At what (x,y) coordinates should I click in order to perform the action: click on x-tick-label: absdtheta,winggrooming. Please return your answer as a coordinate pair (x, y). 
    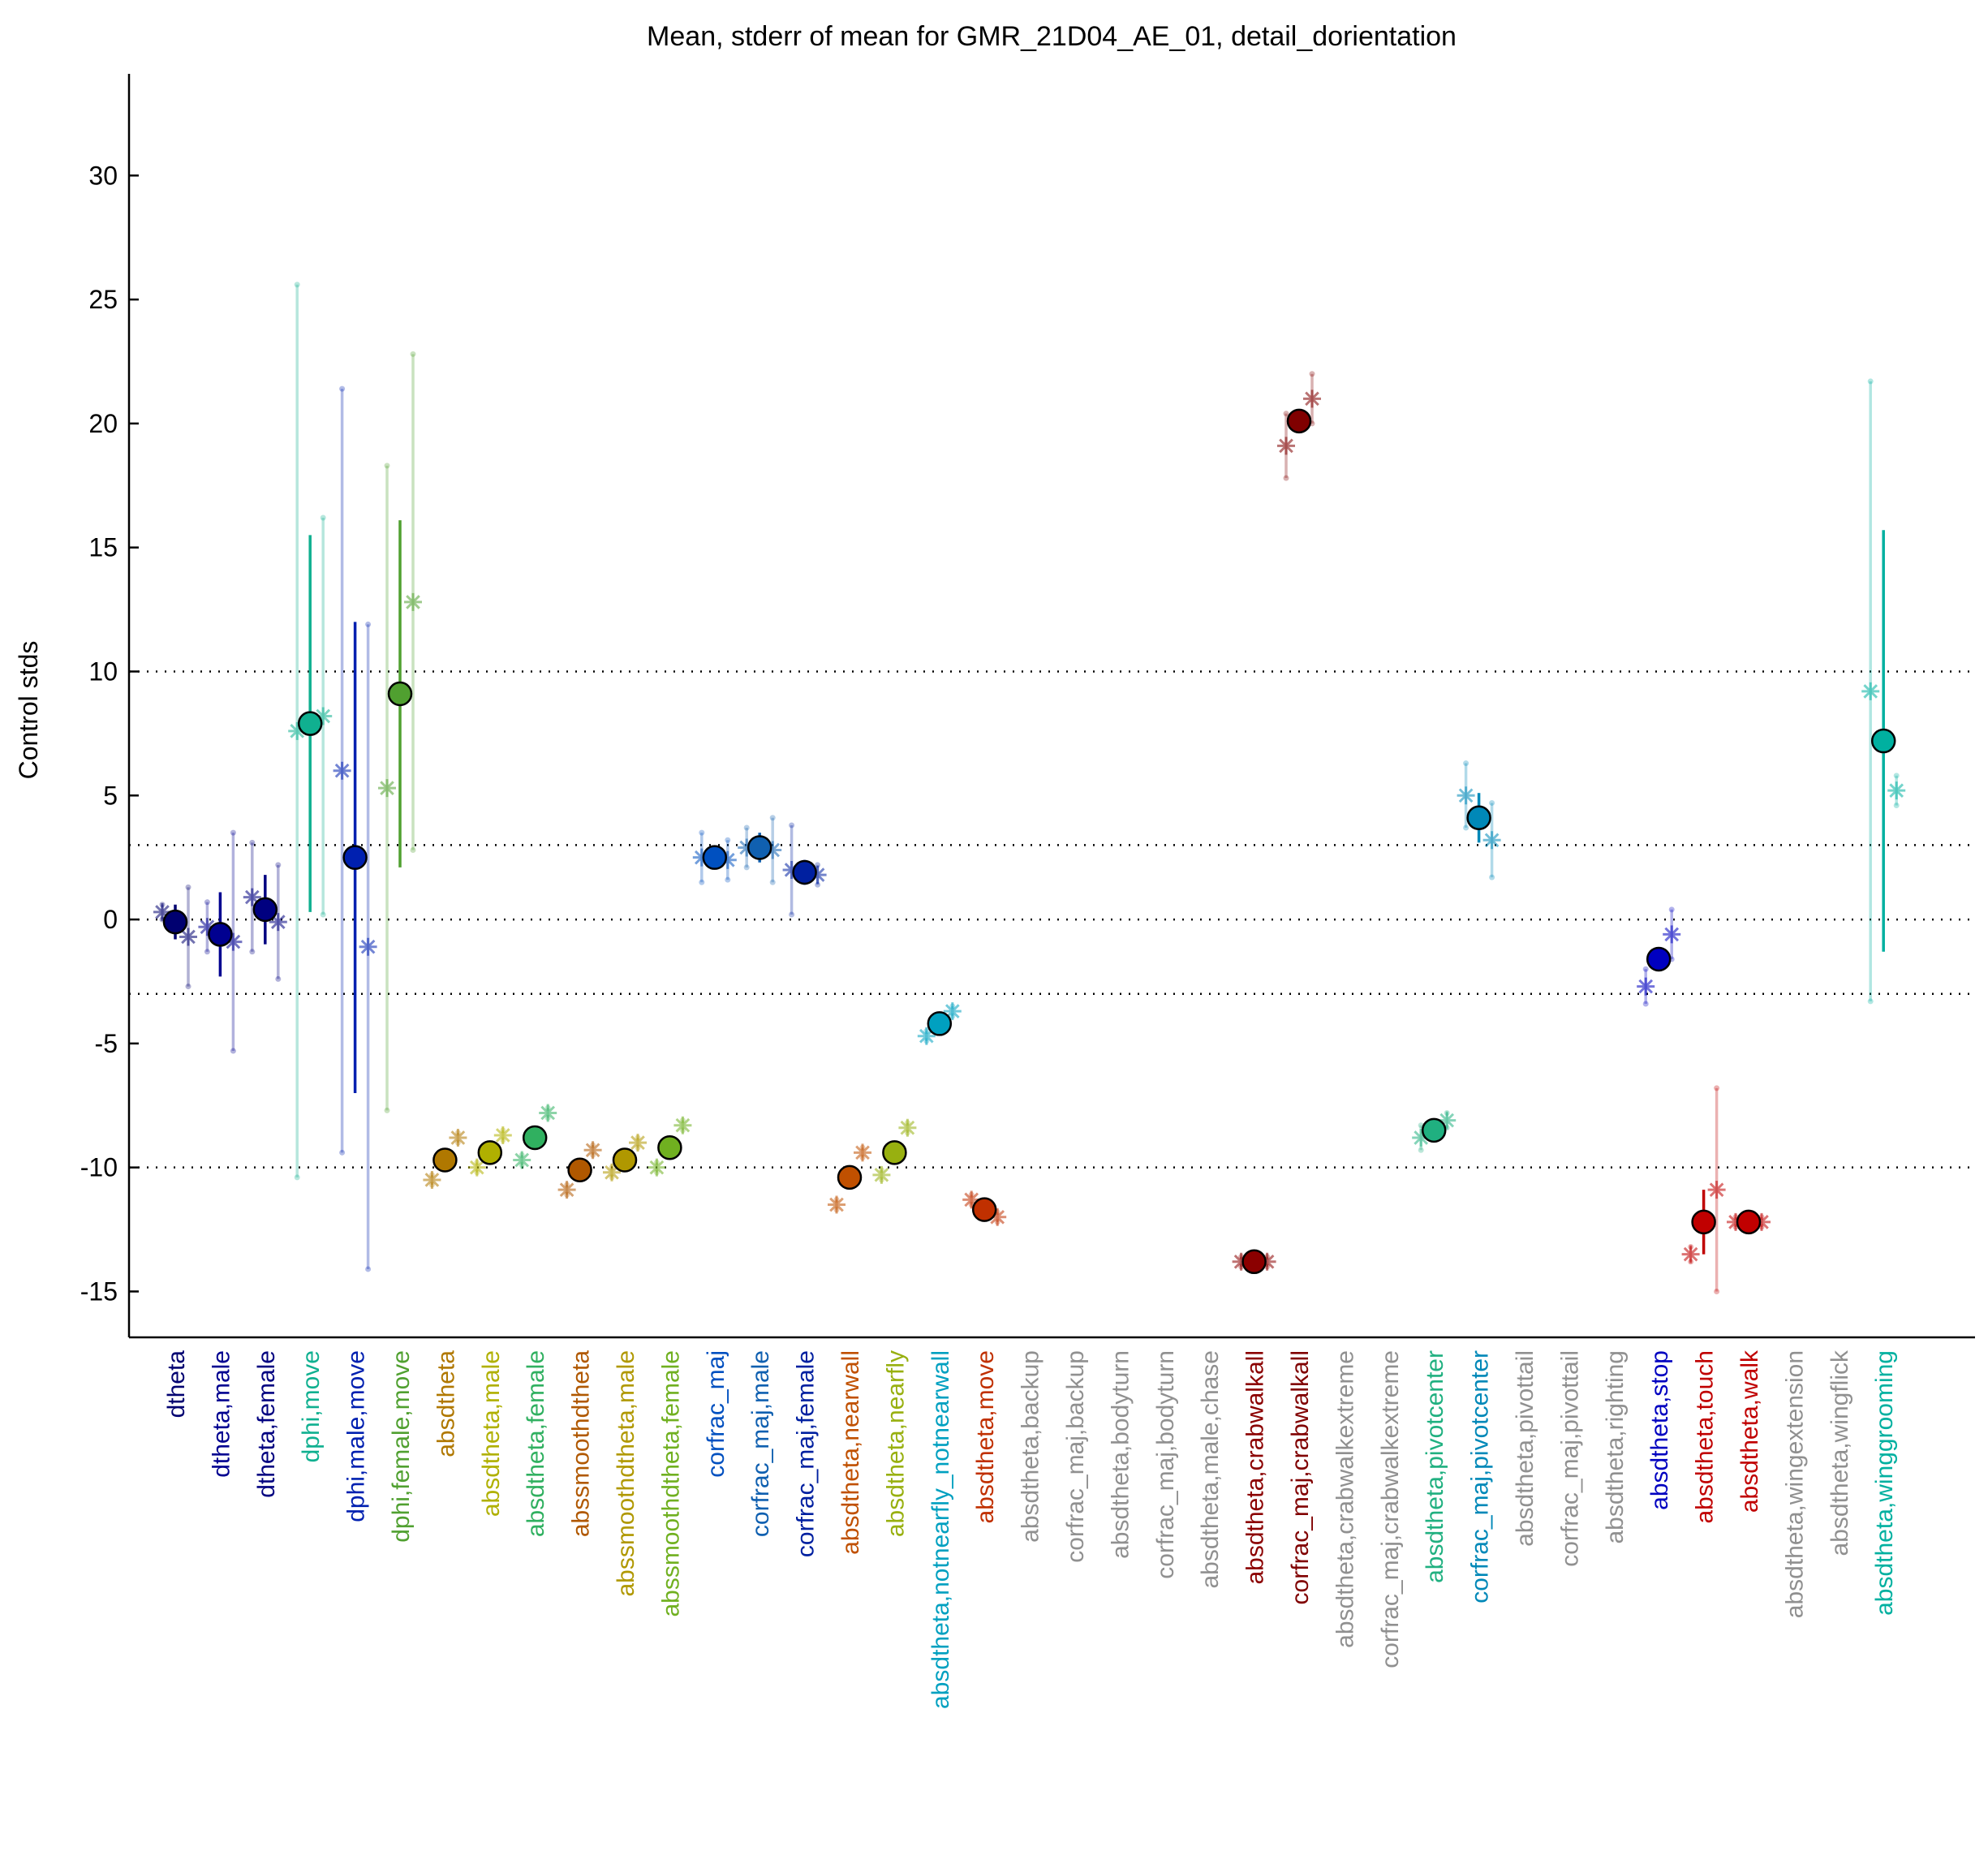
    Looking at the image, I should click on (1884, 1483).